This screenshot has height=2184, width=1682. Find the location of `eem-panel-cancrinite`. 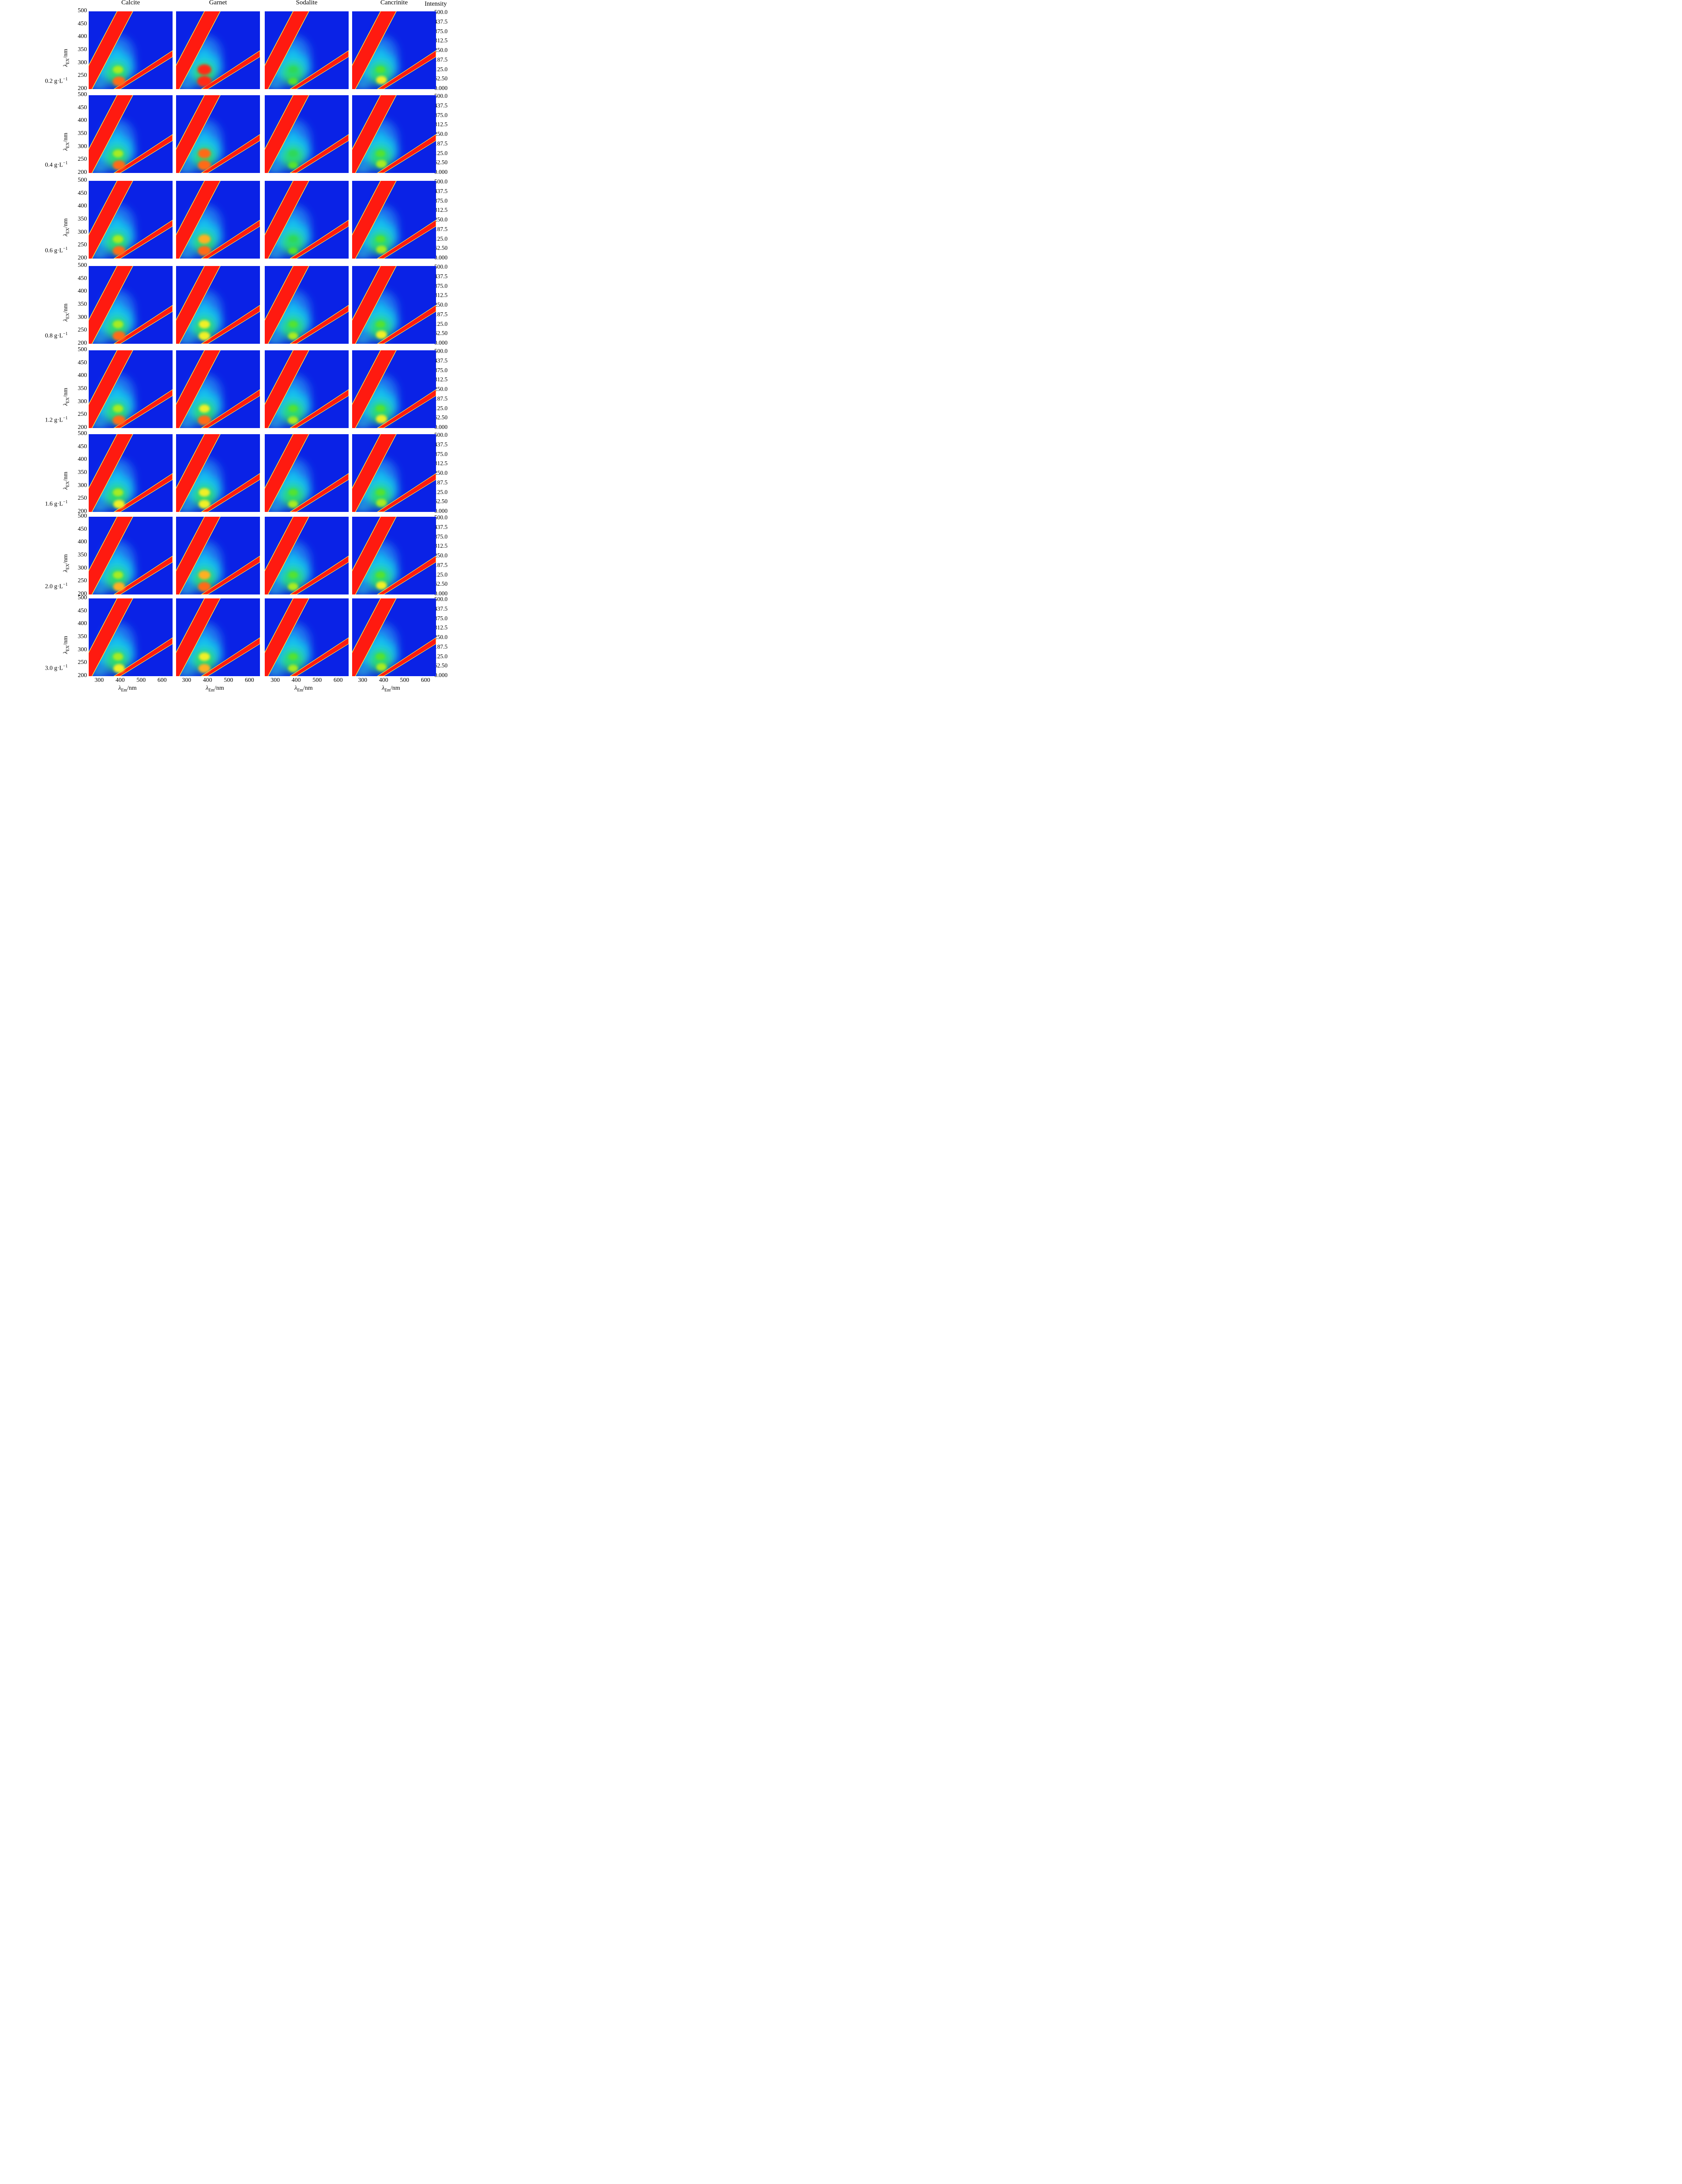

eem-panel-cancrinite is located at coordinates (394, 637).